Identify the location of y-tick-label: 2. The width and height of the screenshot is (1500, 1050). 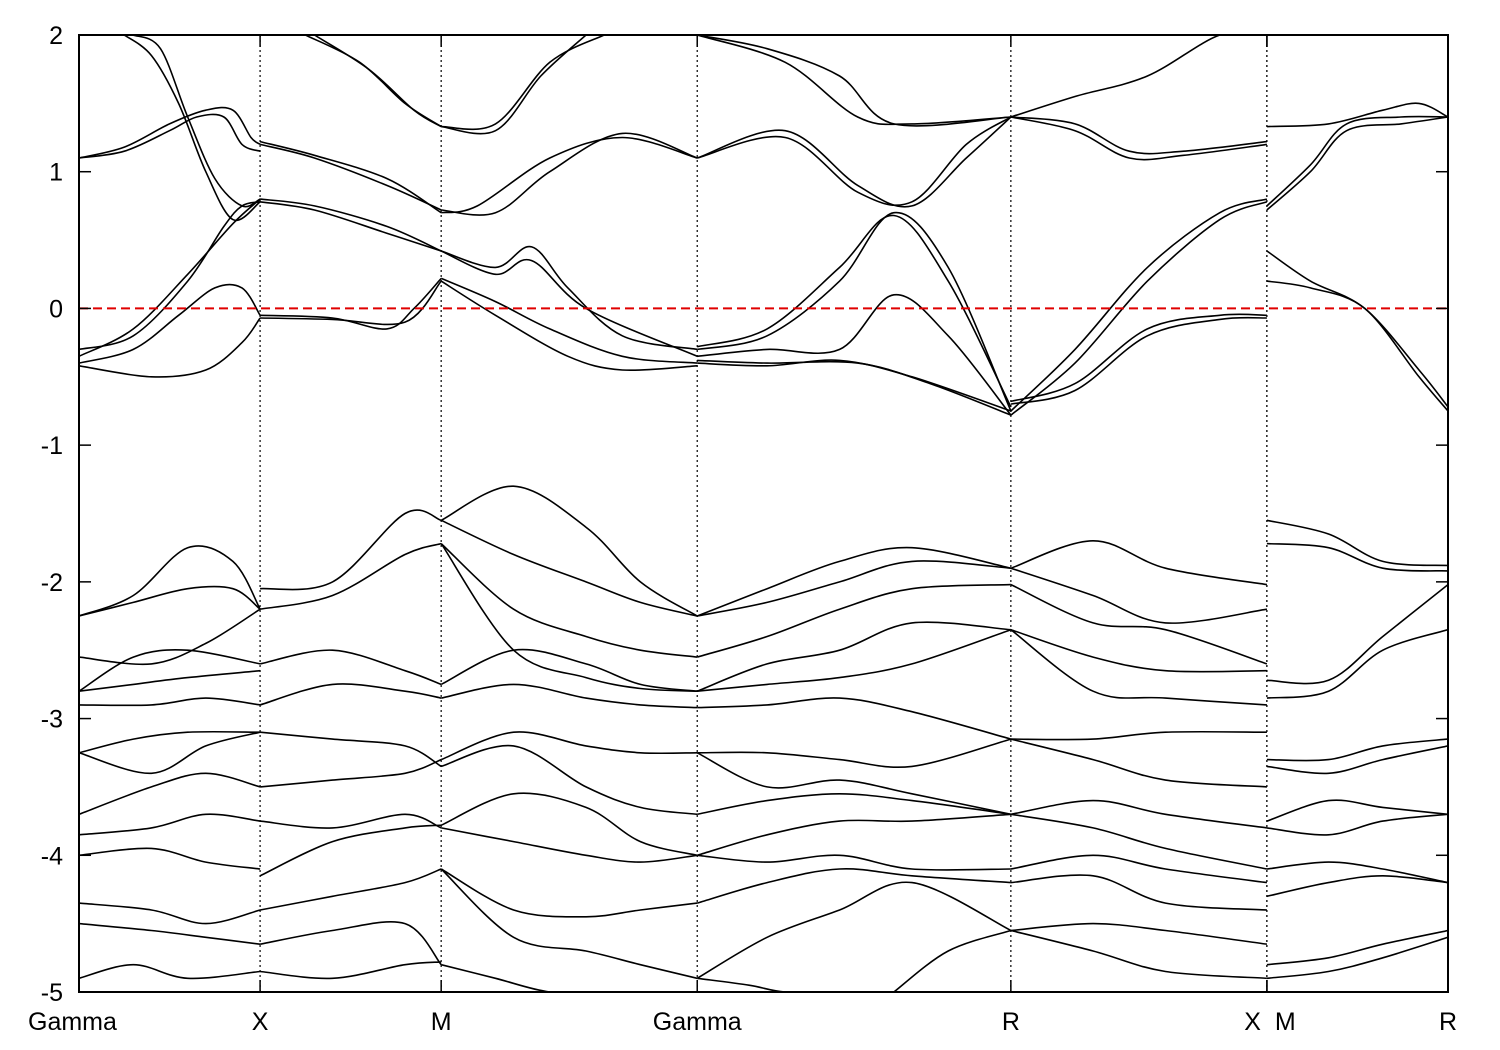
(56, 36).